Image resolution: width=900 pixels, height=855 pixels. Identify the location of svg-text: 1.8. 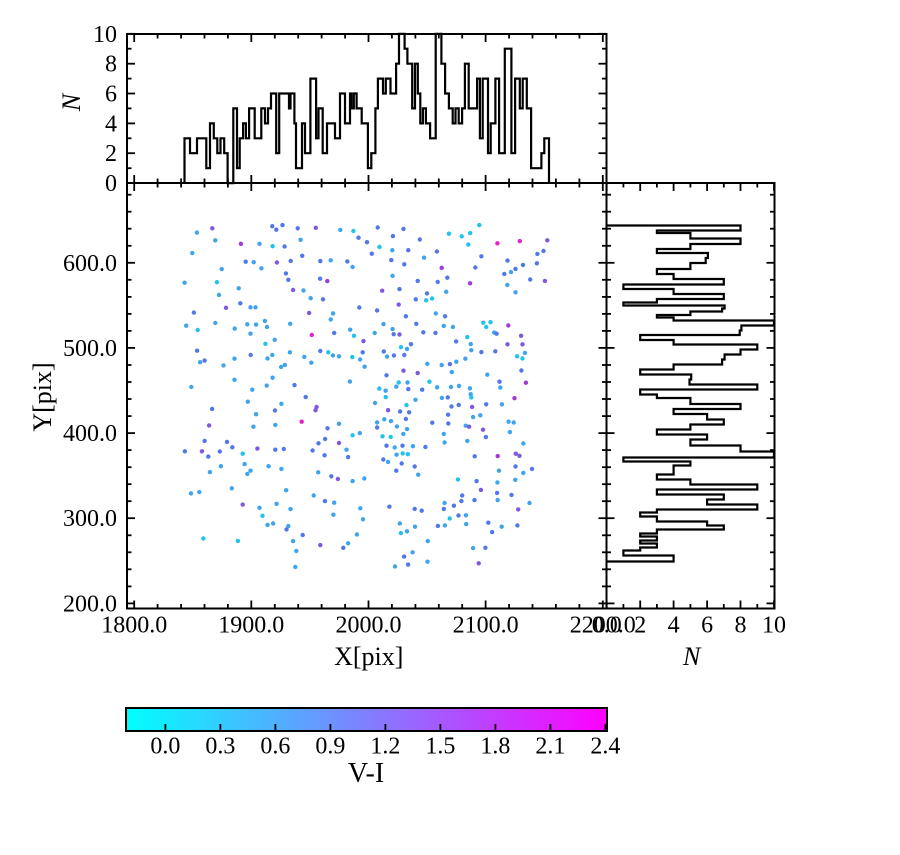
(495, 747).